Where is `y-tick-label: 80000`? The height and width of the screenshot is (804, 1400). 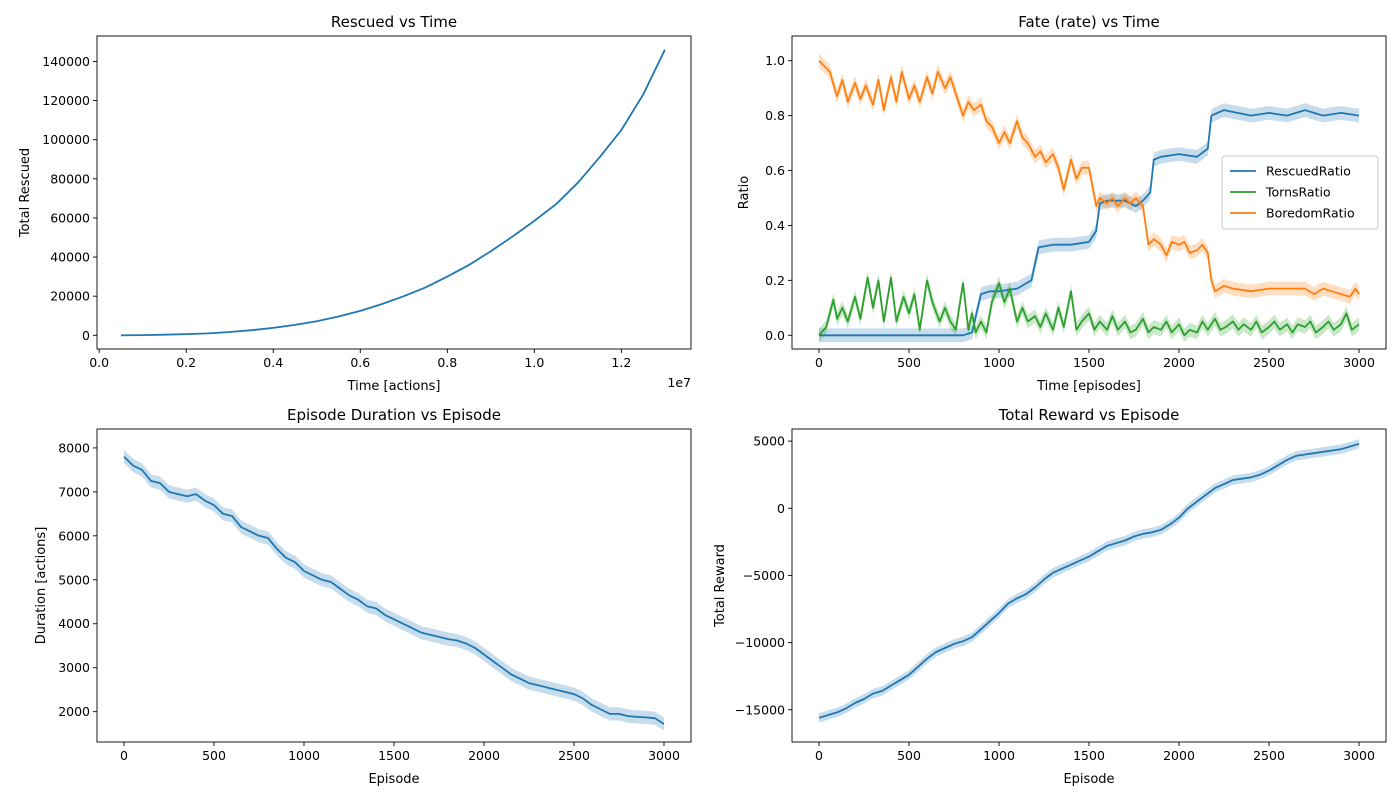
y-tick-label: 80000 is located at coordinates (70, 178).